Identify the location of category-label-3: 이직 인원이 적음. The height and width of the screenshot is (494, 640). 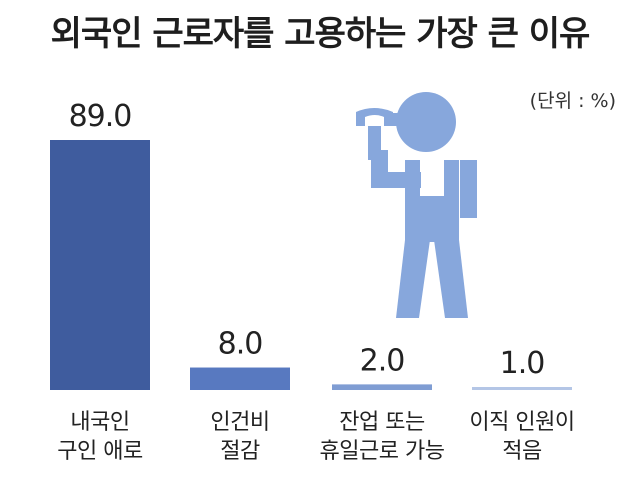
(522, 437).